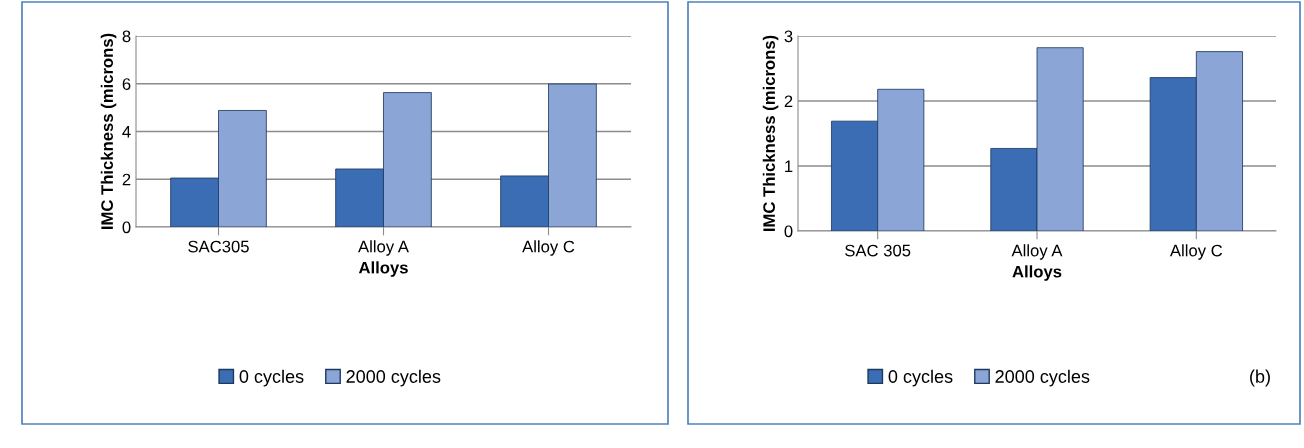 This screenshot has width=1304, height=448. Describe the element at coordinates (218, 246) in the screenshot. I see `x-tick-label: SAC305` at that location.